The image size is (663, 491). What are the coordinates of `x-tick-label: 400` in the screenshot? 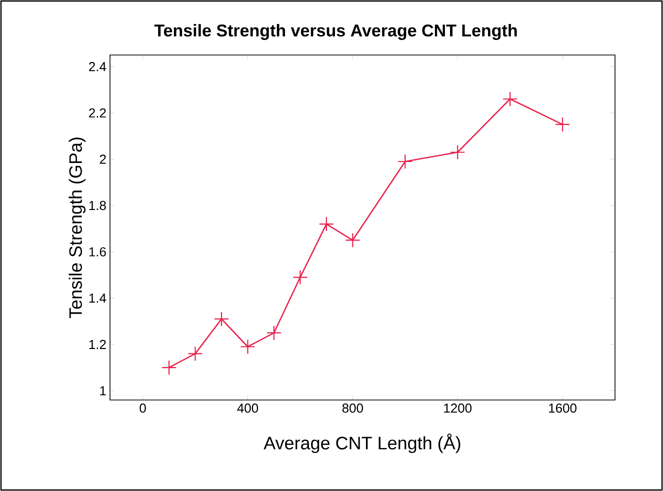 It's located at (247, 408).